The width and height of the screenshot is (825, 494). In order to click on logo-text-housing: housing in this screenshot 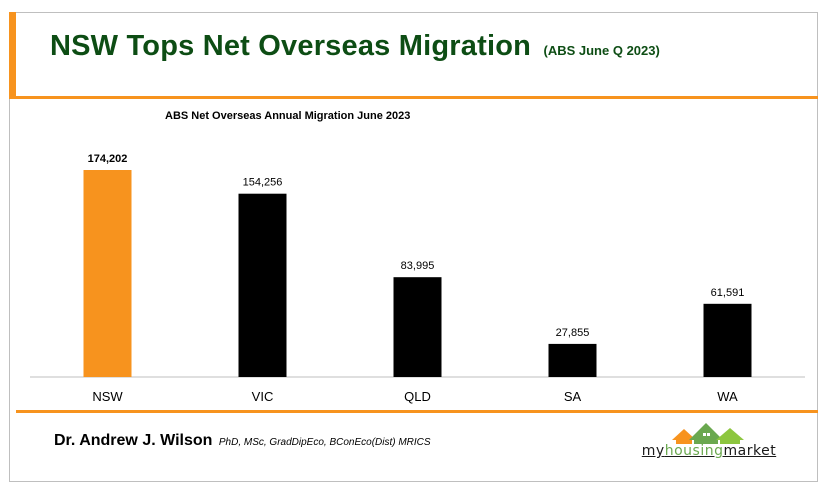, I will do `click(694, 451)`.